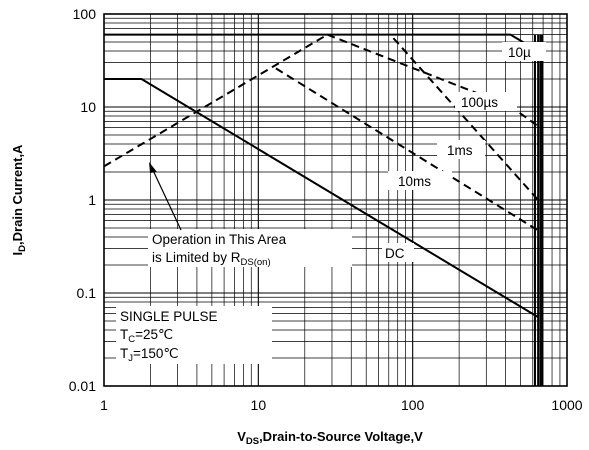 This screenshot has width=589, height=450. I want to click on label-bg-10ms, so click(420, 180).